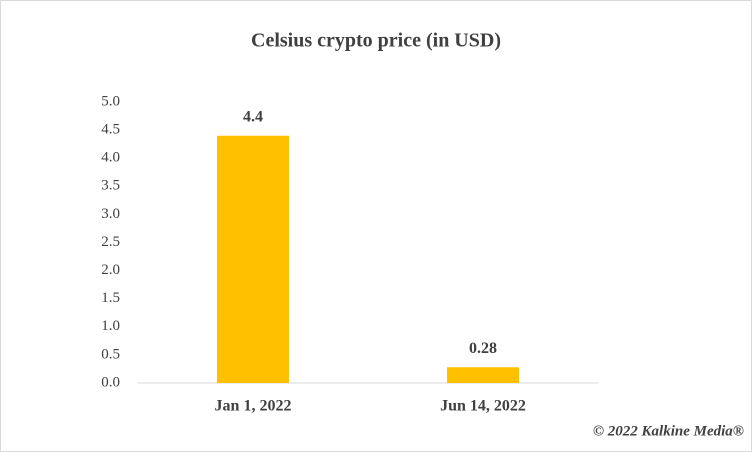 The image size is (752, 452). I want to click on y-tick-label: 4.5, so click(110, 130).